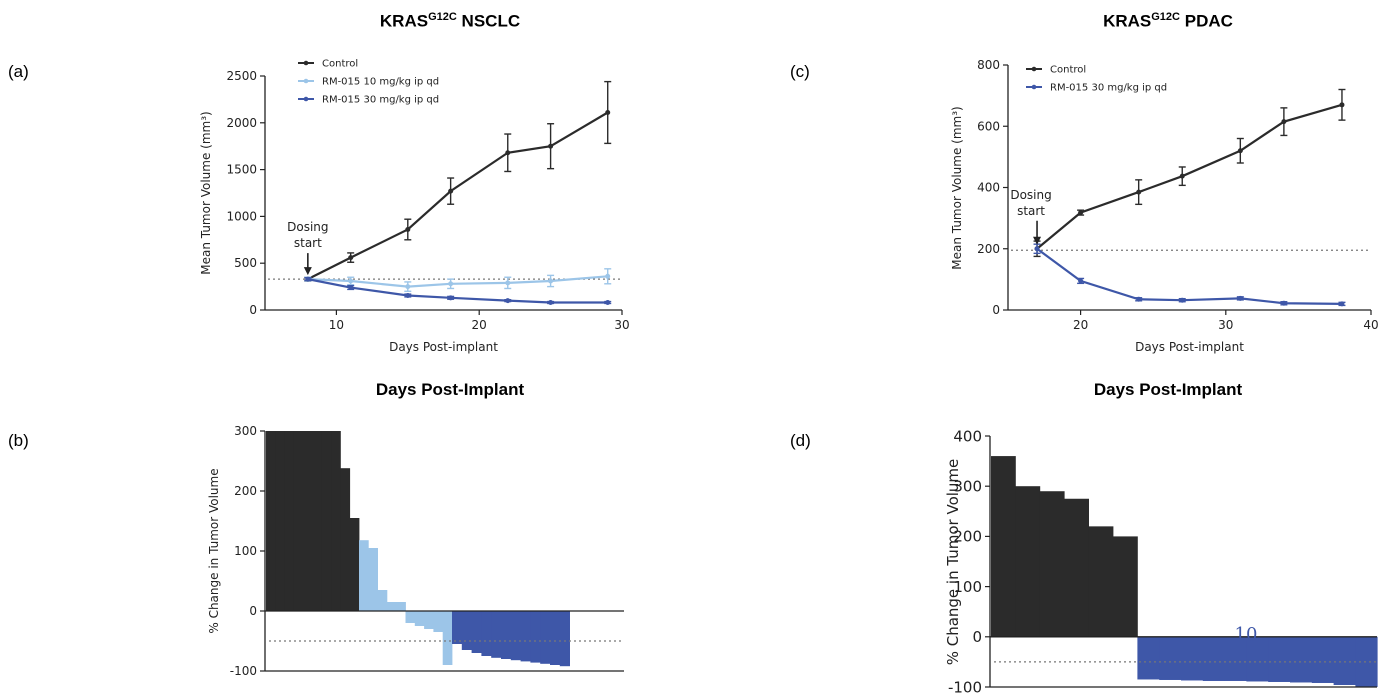 This screenshot has width=1381, height=696. Describe the element at coordinates (241, 170) in the screenshot. I see `a-y-tick-label: 1500` at that location.